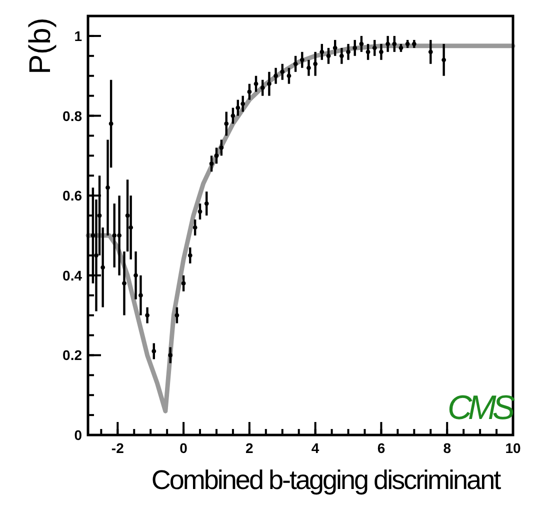  What do you see at coordinates (381, 448) in the screenshot?
I see `x-tick-label: 6` at bounding box center [381, 448].